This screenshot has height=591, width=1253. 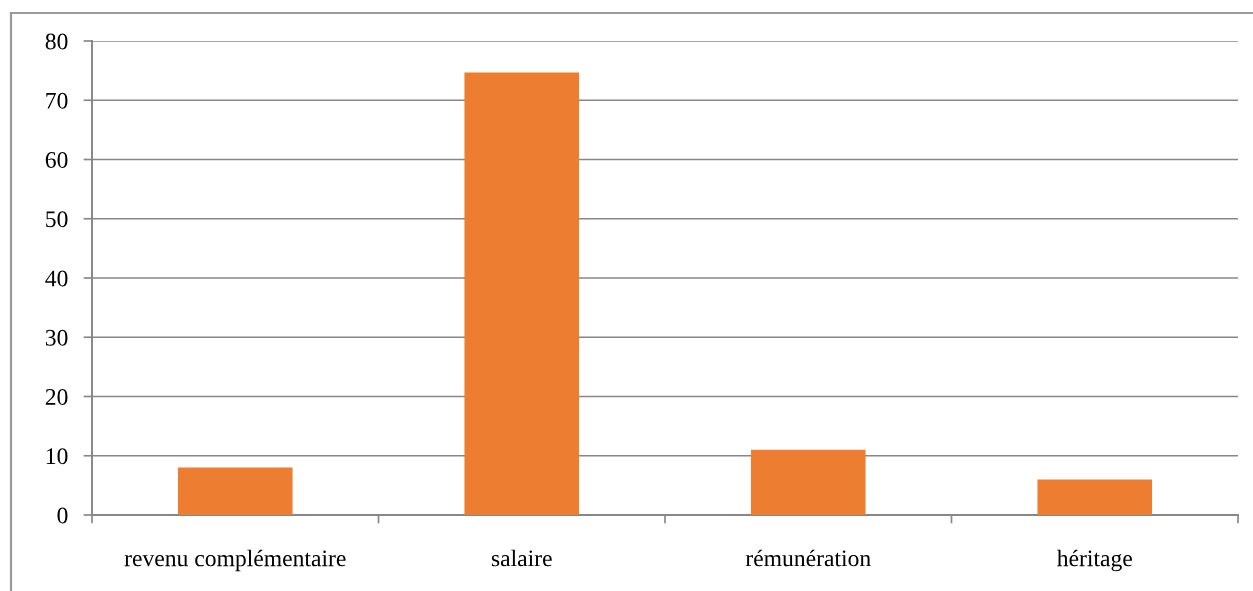 What do you see at coordinates (56, 396) in the screenshot?
I see `y-tick-label: 20` at bounding box center [56, 396].